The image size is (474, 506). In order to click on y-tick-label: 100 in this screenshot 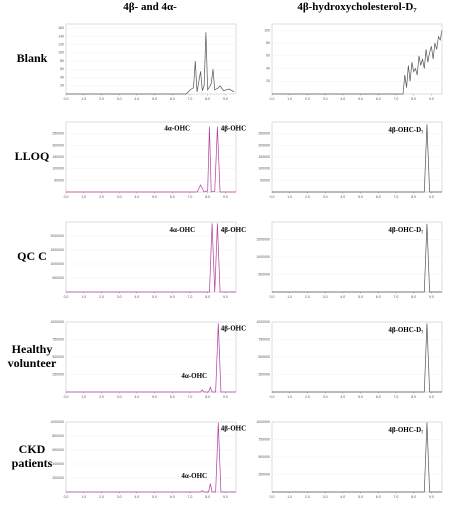, I will do `click(267, 30)`.